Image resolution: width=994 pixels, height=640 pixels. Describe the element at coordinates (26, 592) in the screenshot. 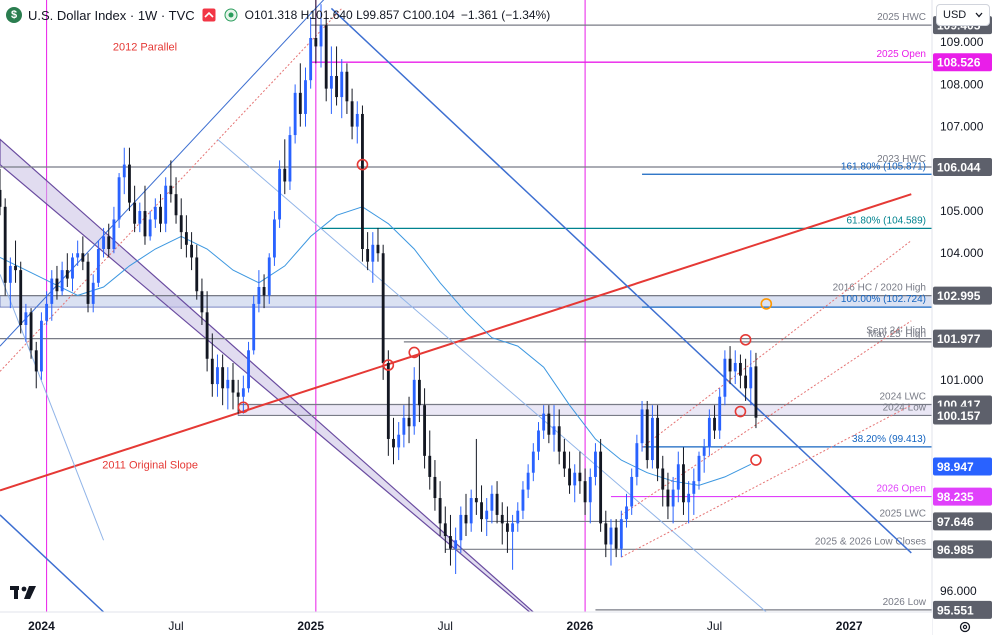

I see `tradingview-logo-icon` at that location.